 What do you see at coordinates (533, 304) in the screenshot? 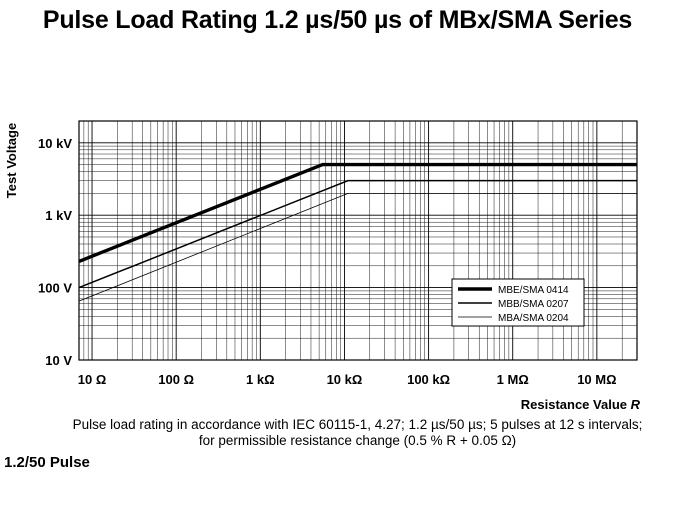
I see `legend-label-2: MBB/SMA 0207` at bounding box center [533, 304].